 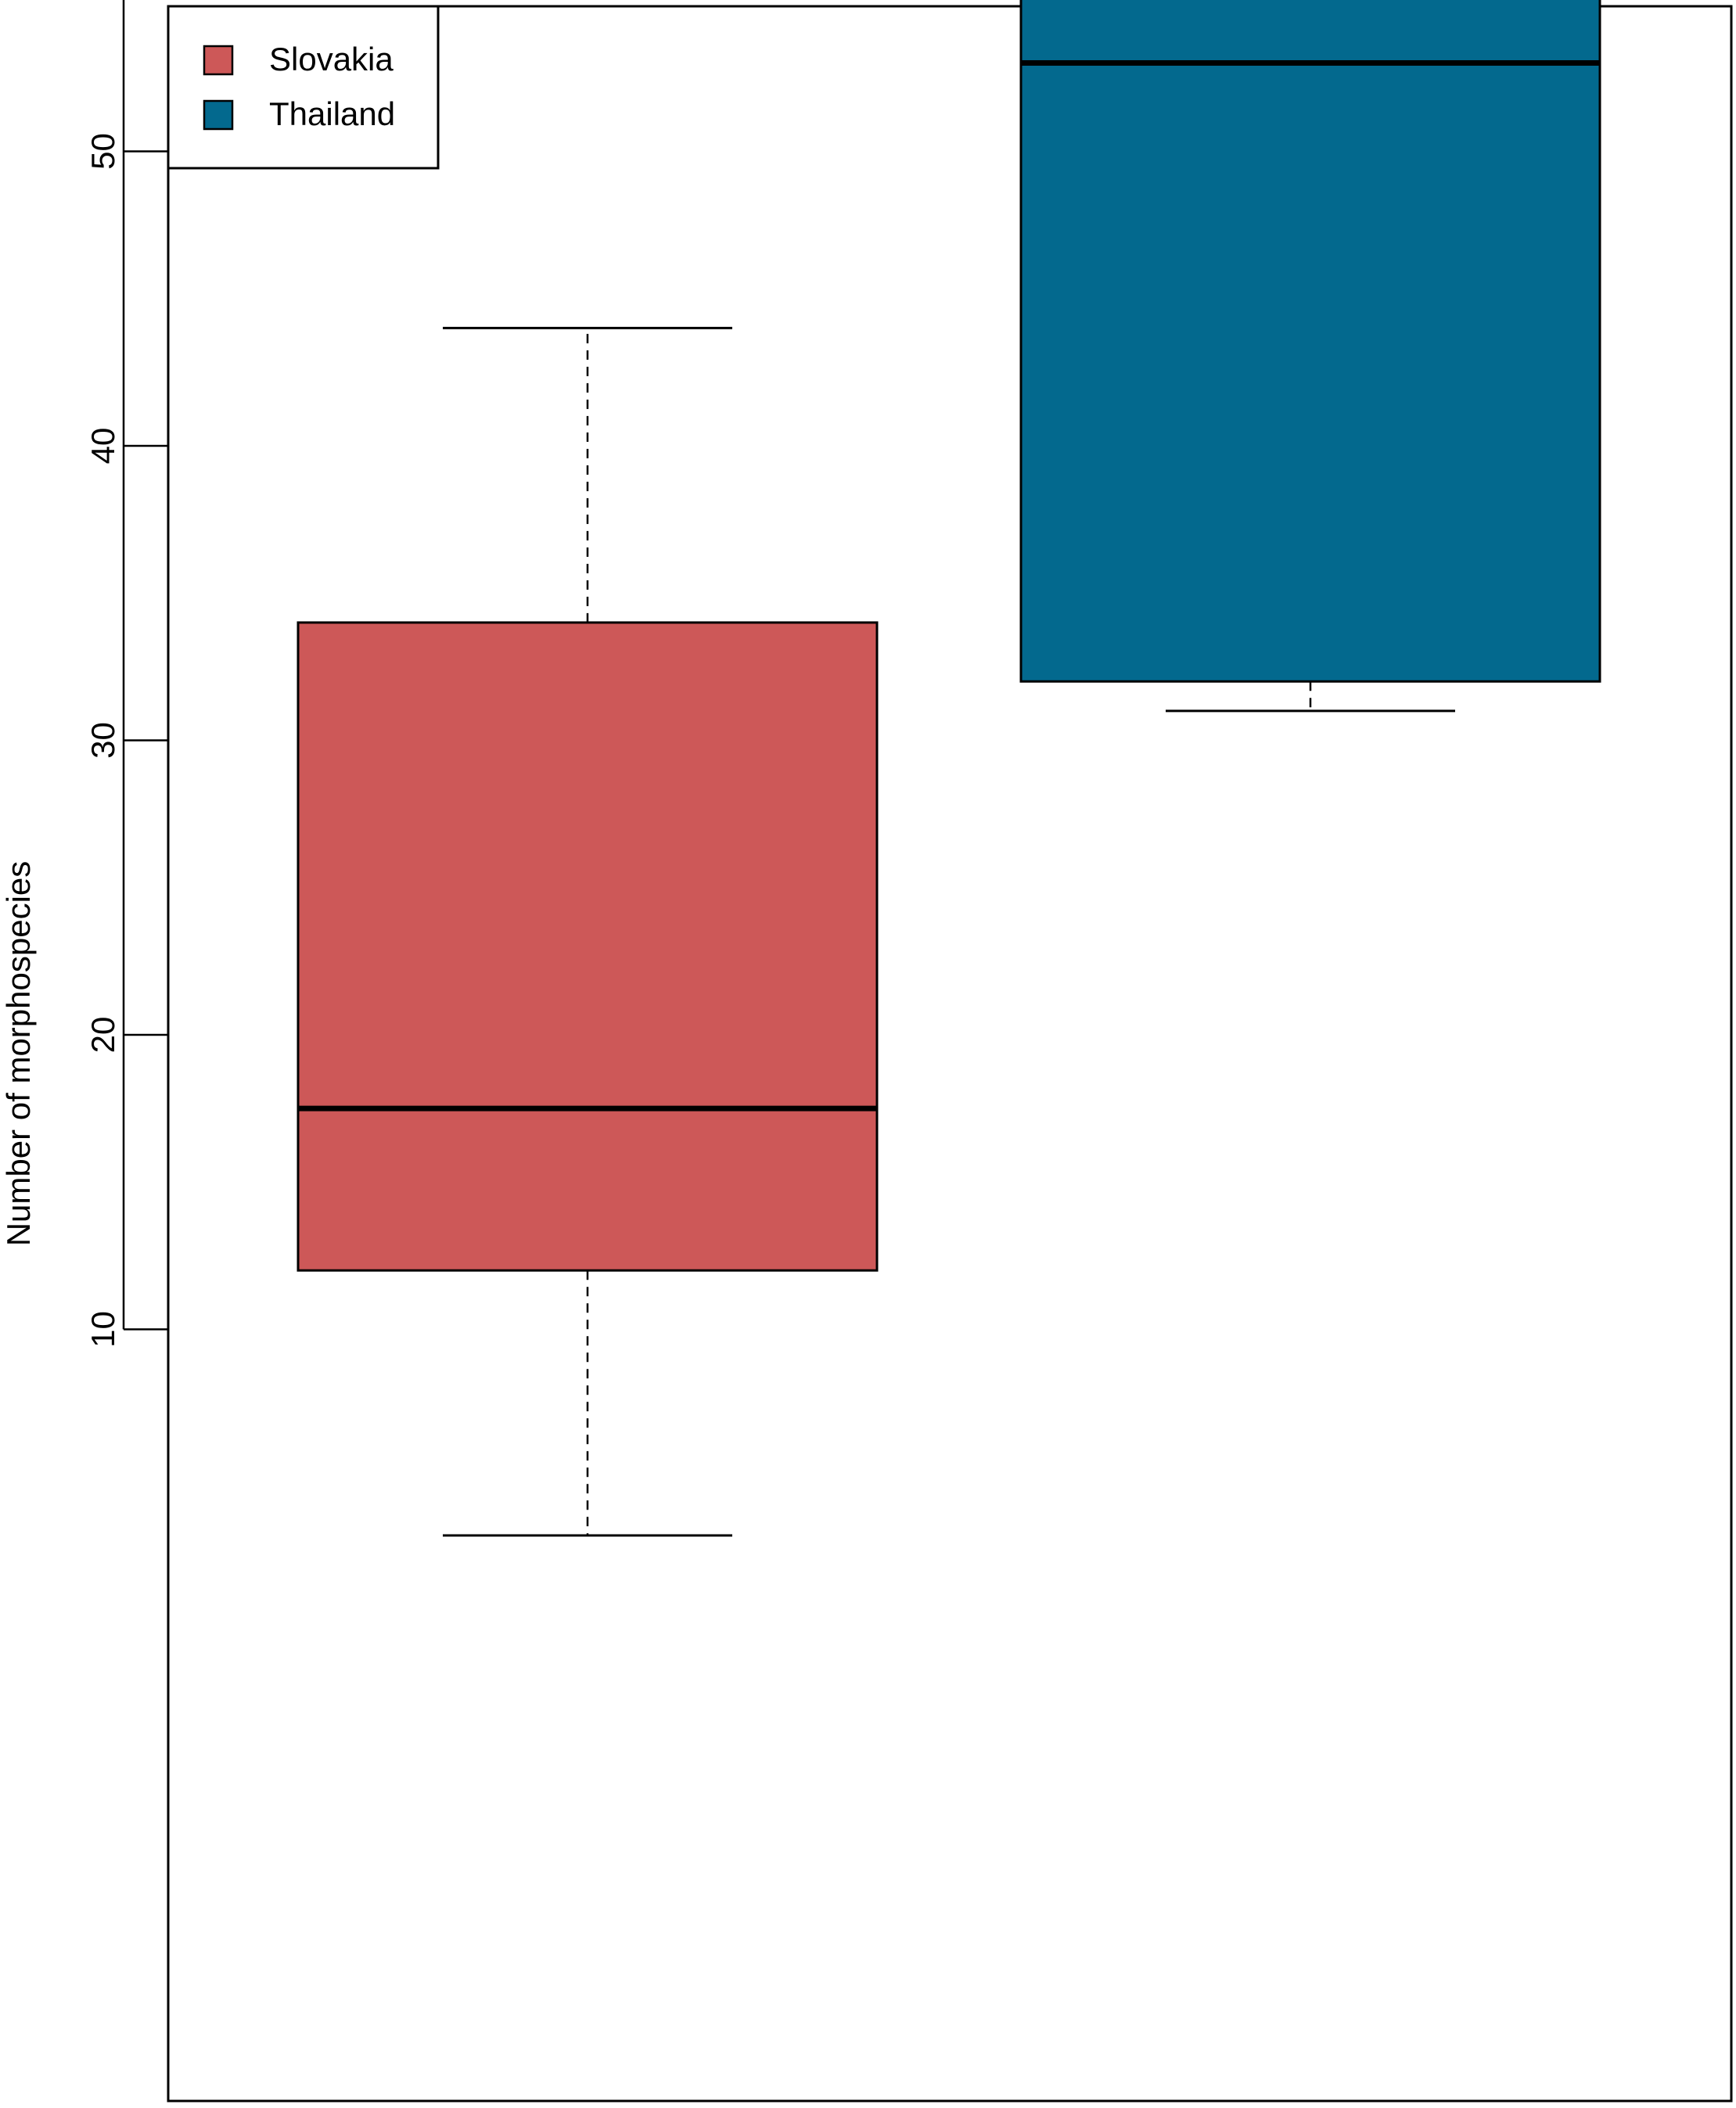 I want to click on y-tick-label: 30, so click(x=103, y=740).